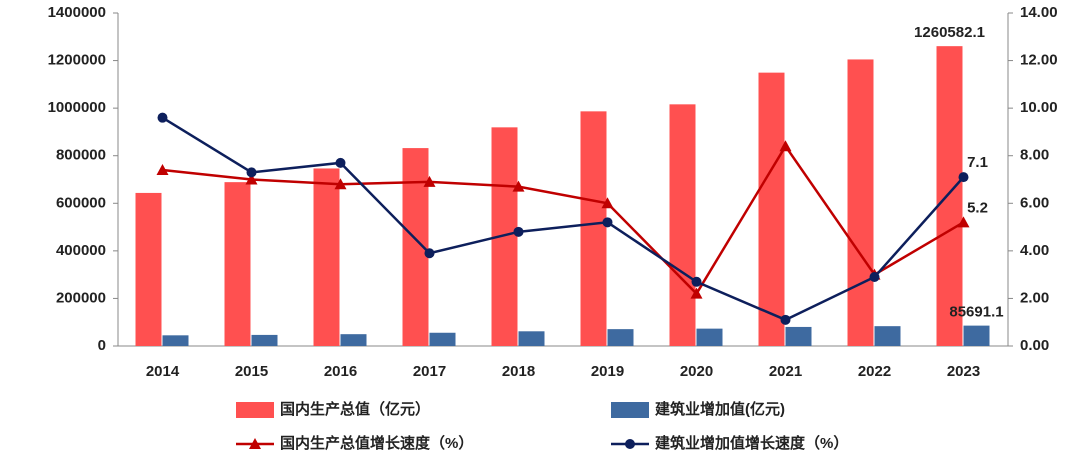  Describe the element at coordinates (77, 60) in the screenshot. I see `y-tick-label: 1200000` at that location.